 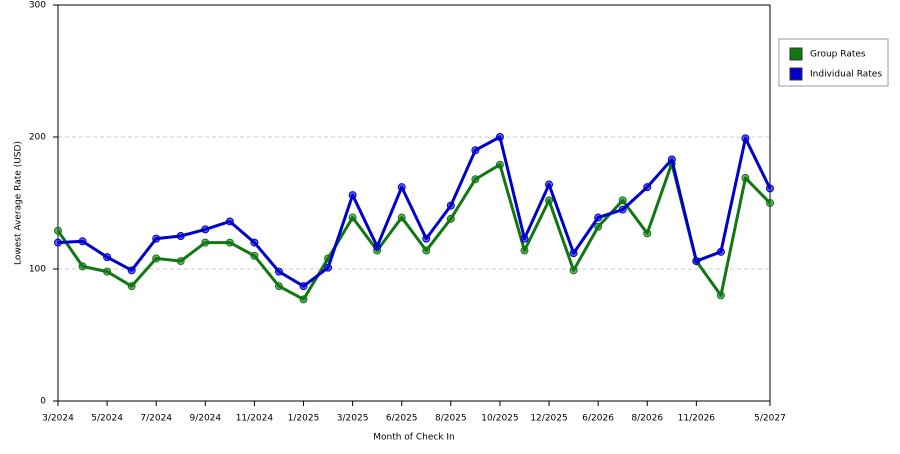 I want to click on x-tick-label: 8/2025, so click(x=451, y=419).